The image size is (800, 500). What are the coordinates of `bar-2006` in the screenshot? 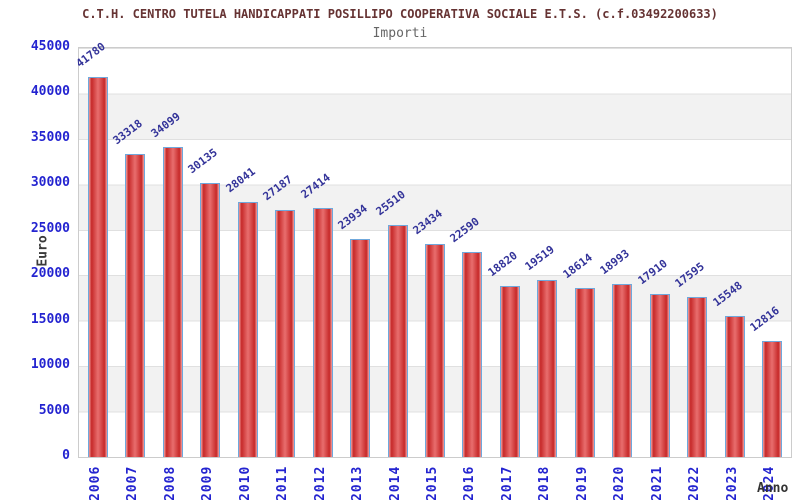 It's located at (97, 267).